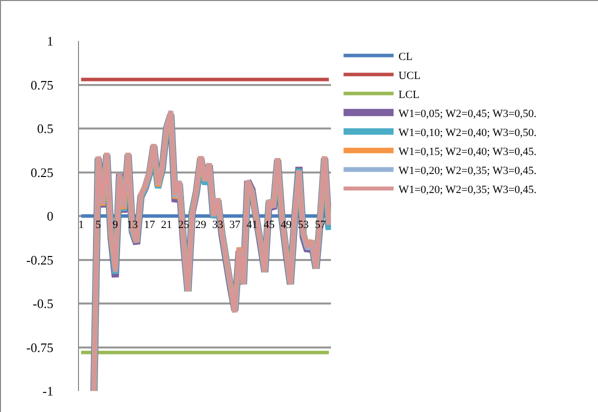 The image size is (598, 412). What do you see at coordinates (50, 41) in the screenshot?
I see `y-tick-label: 1` at bounding box center [50, 41].